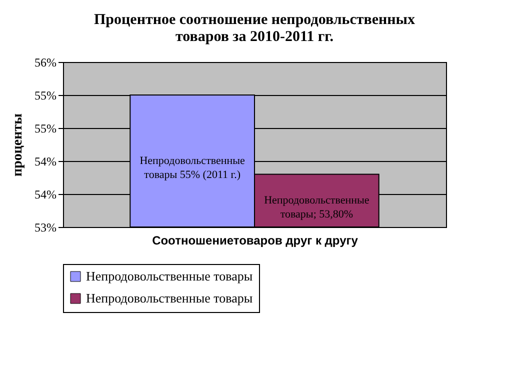 The image size is (530, 366). I want to click on data-label: Непродовольственные товары 55% (2011 г.), so click(193, 168).